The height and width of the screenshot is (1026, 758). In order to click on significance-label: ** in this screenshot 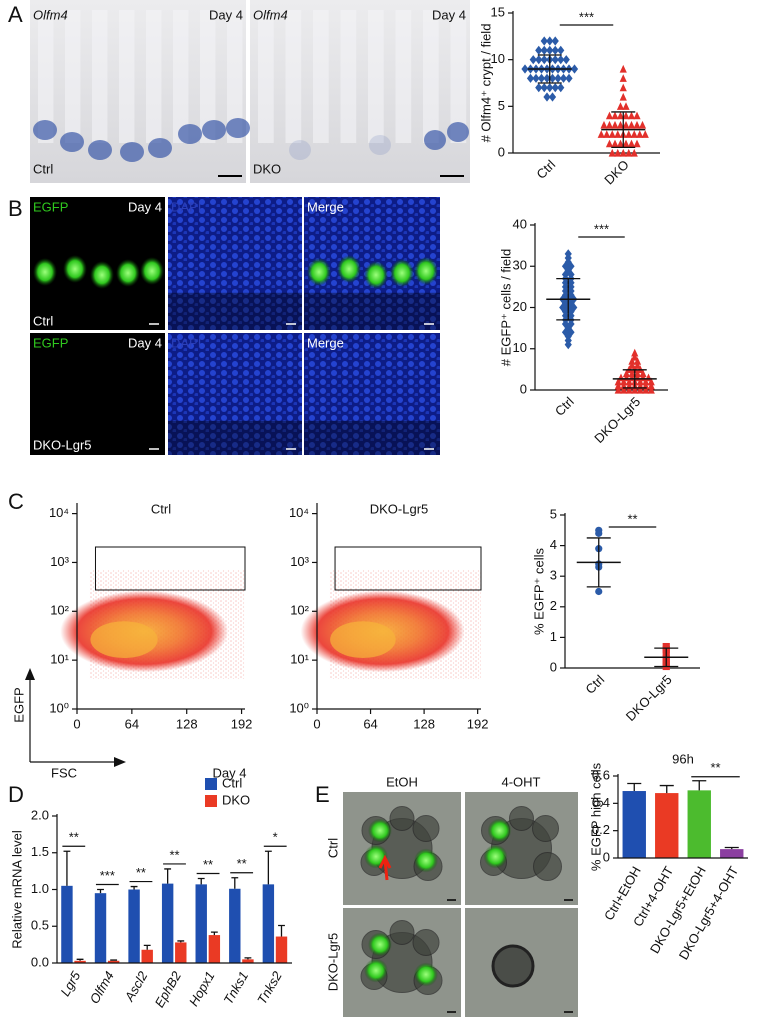, I will do `click(715, 767)`.